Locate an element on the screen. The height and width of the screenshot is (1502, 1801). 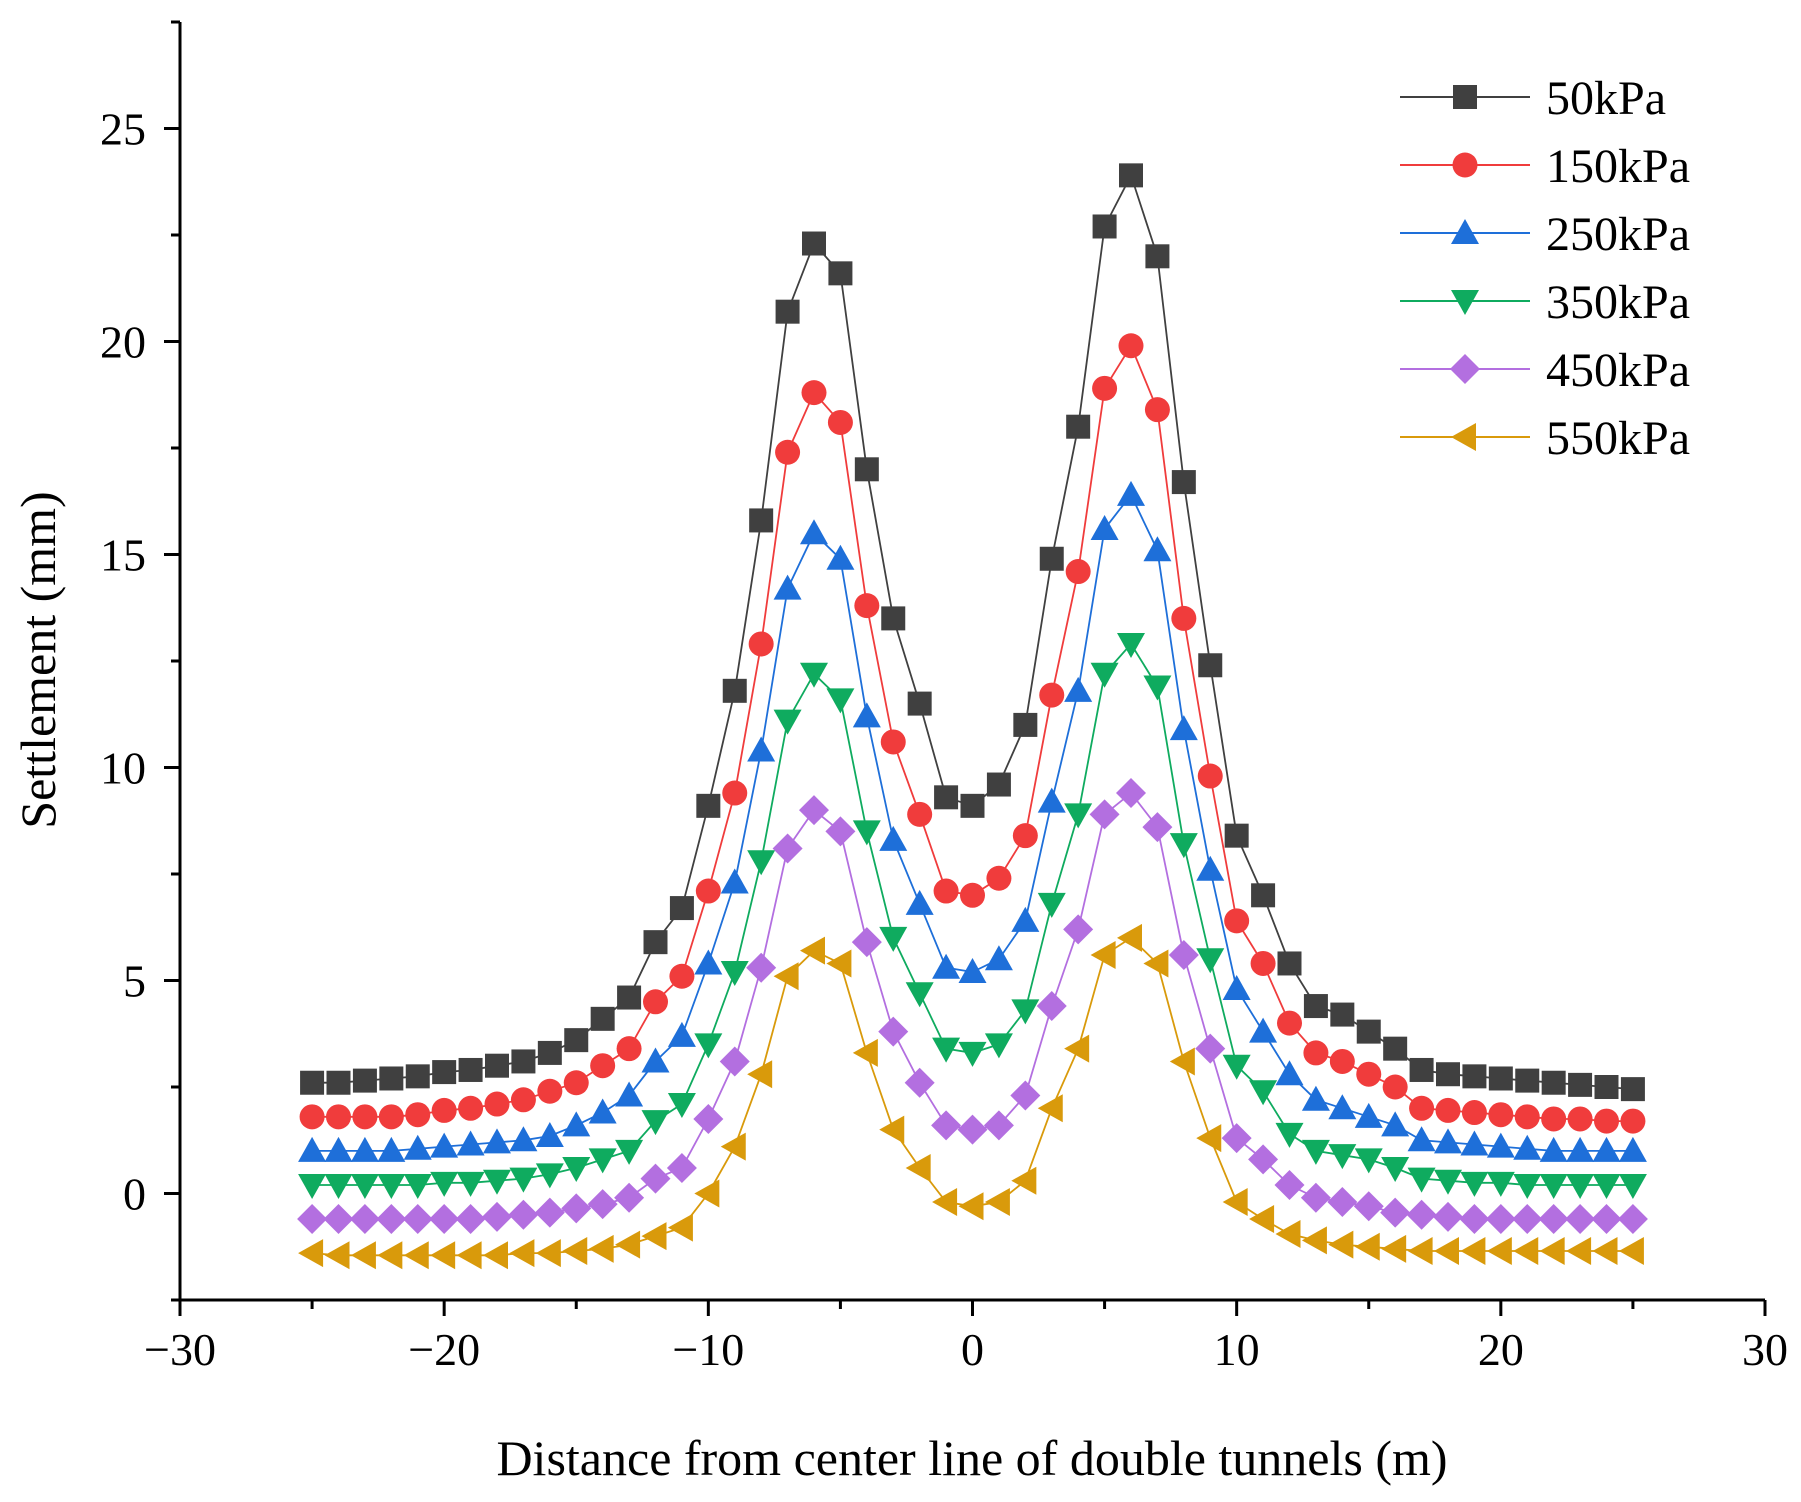
x-tick-label: 0 is located at coordinates (972, 1349).